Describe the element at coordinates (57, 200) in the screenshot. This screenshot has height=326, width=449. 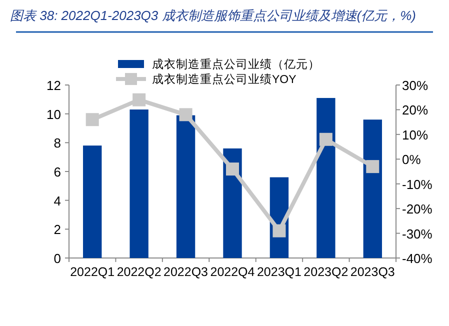
I see `y-tick-label: 4` at that location.